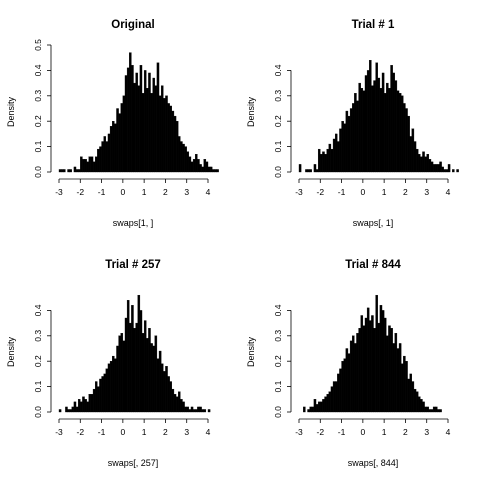 Image resolution: width=480 pixels, height=480 pixels. Describe the element at coordinates (144, 192) in the screenshot. I see `x-tick-label: 1` at that location.